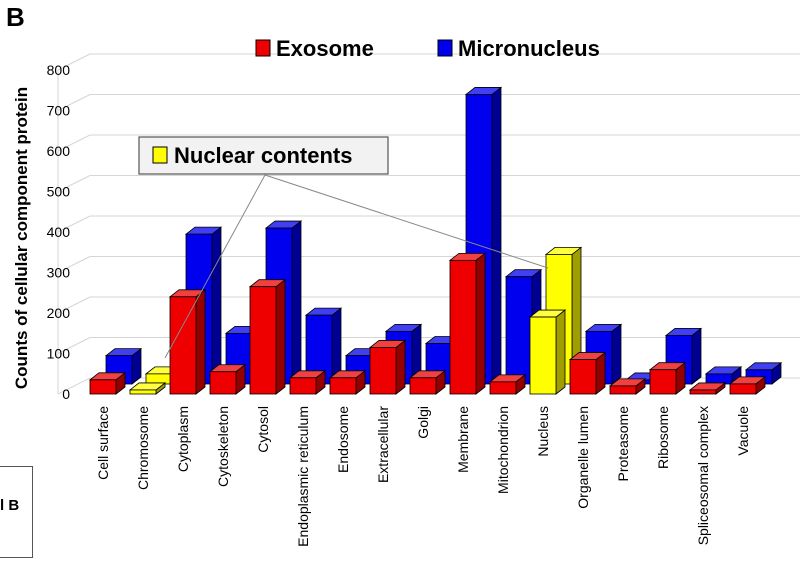  I want to click on callout-label: Nuclear contents, so click(263, 155).